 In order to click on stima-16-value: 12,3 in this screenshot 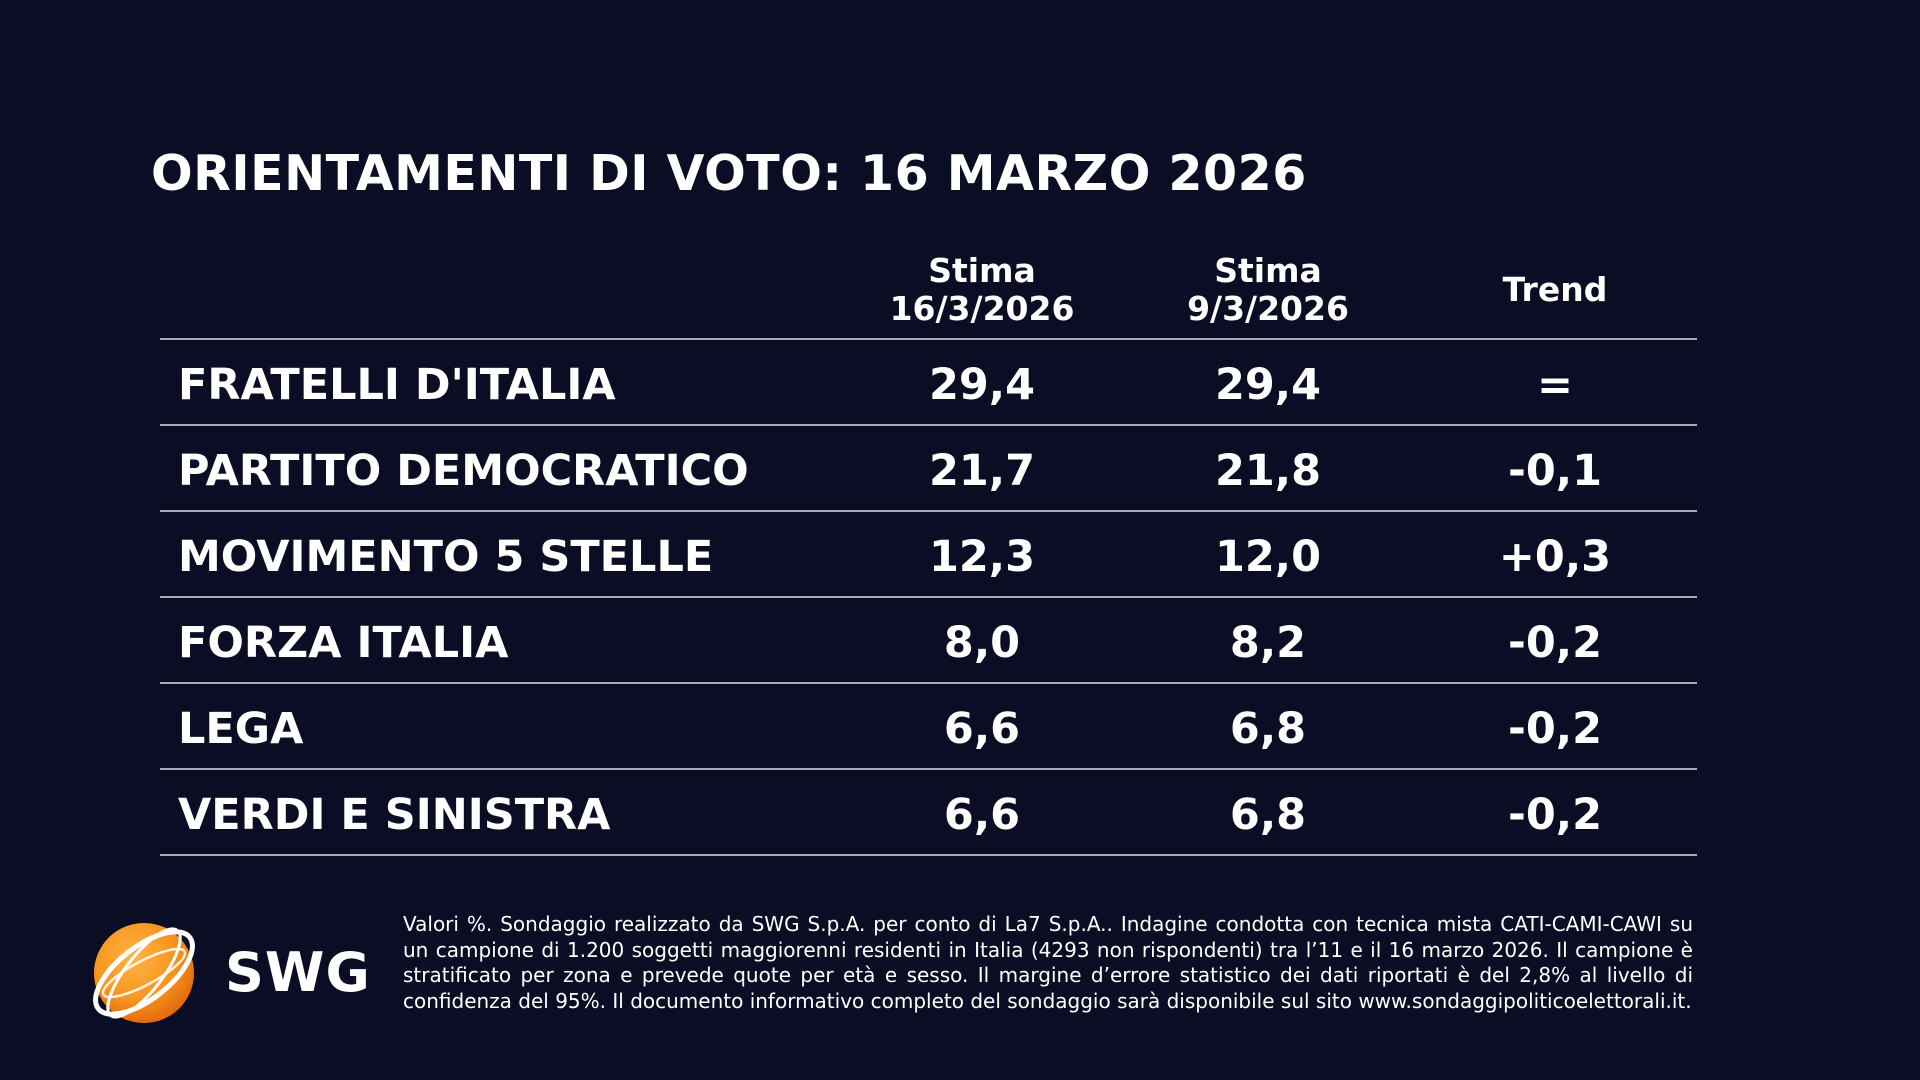, I will do `click(982, 557)`.